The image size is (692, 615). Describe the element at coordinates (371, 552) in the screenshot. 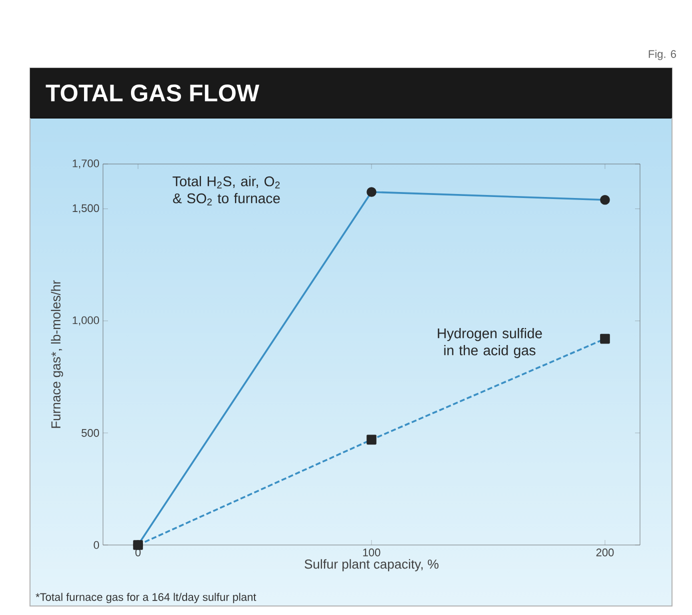

I see `x-tick-label: 100` at that location.